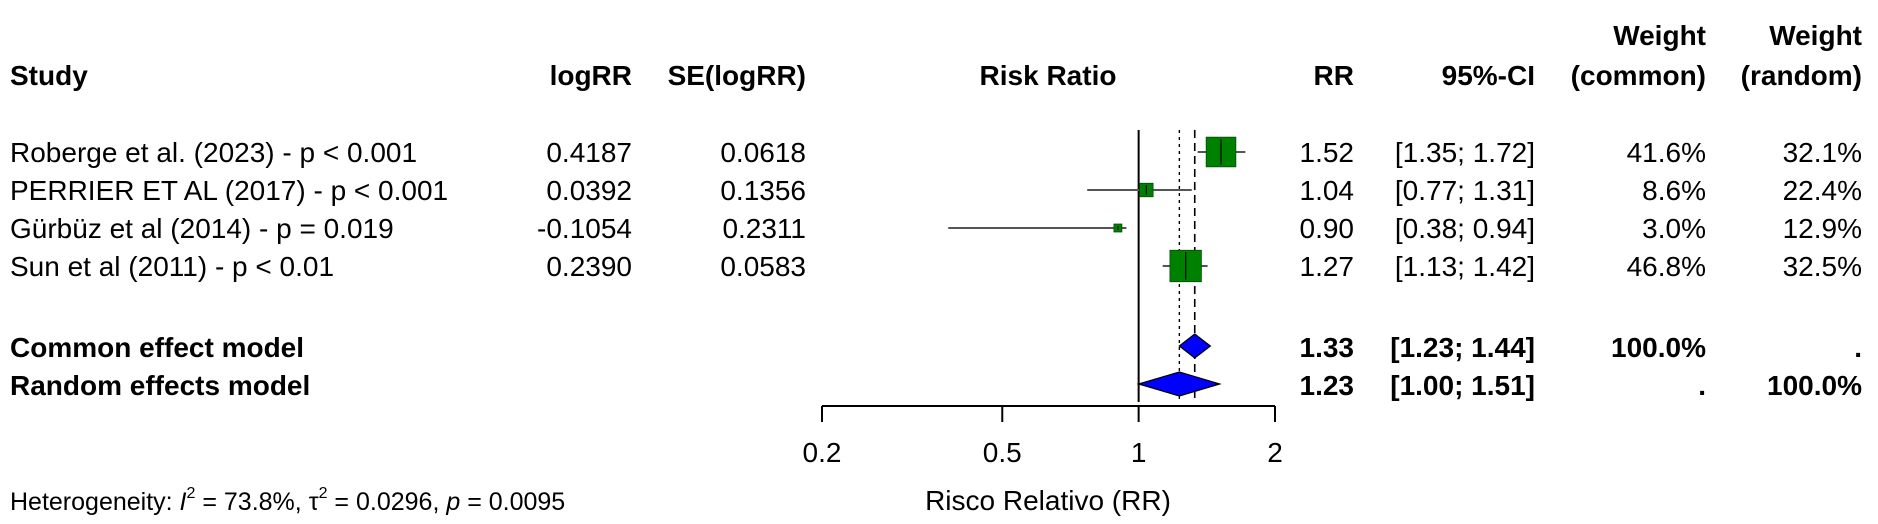  What do you see at coordinates (1666, 266) in the screenshot?
I see `study-weight-common: 46.8%` at bounding box center [1666, 266].